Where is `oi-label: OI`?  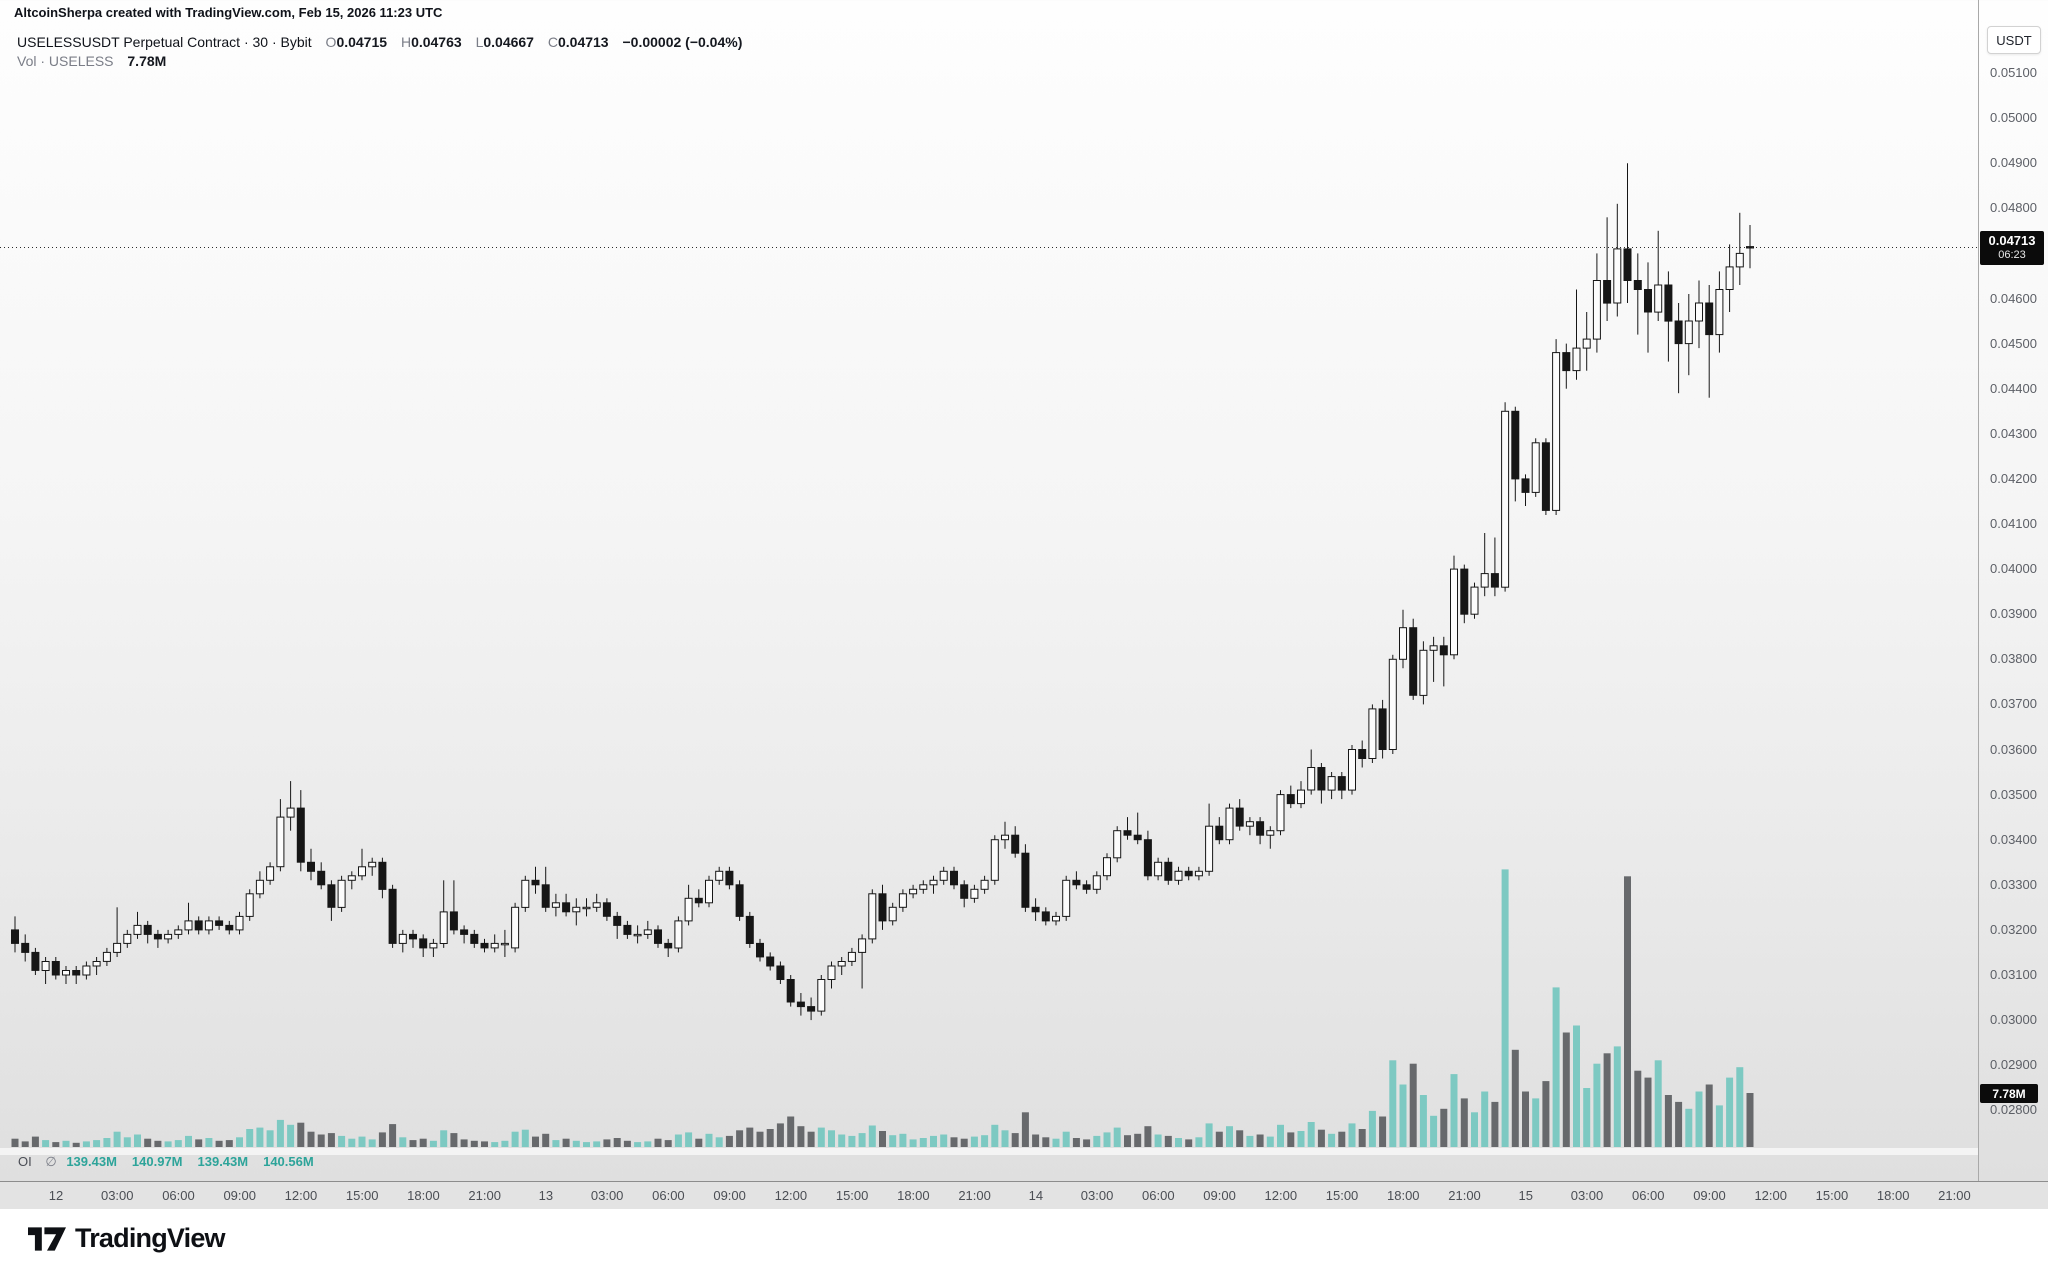
oi-label: OI is located at coordinates (25, 1161).